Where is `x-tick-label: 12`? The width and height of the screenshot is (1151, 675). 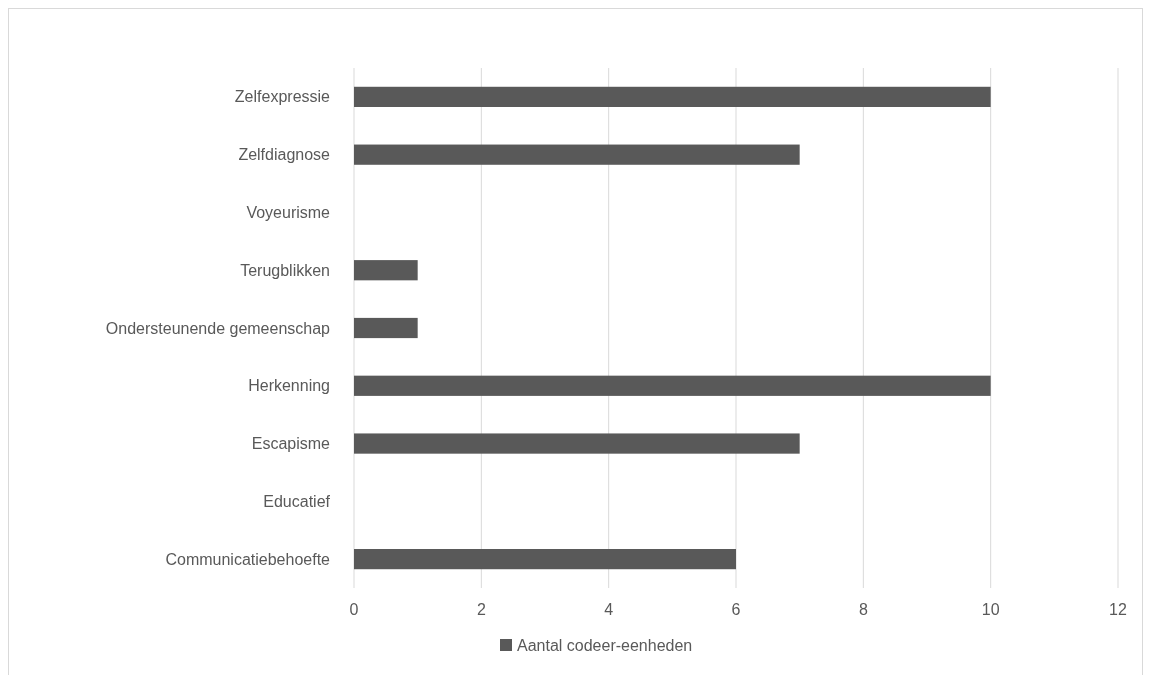 x-tick-label: 12 is located at coordinates (1118, 609).